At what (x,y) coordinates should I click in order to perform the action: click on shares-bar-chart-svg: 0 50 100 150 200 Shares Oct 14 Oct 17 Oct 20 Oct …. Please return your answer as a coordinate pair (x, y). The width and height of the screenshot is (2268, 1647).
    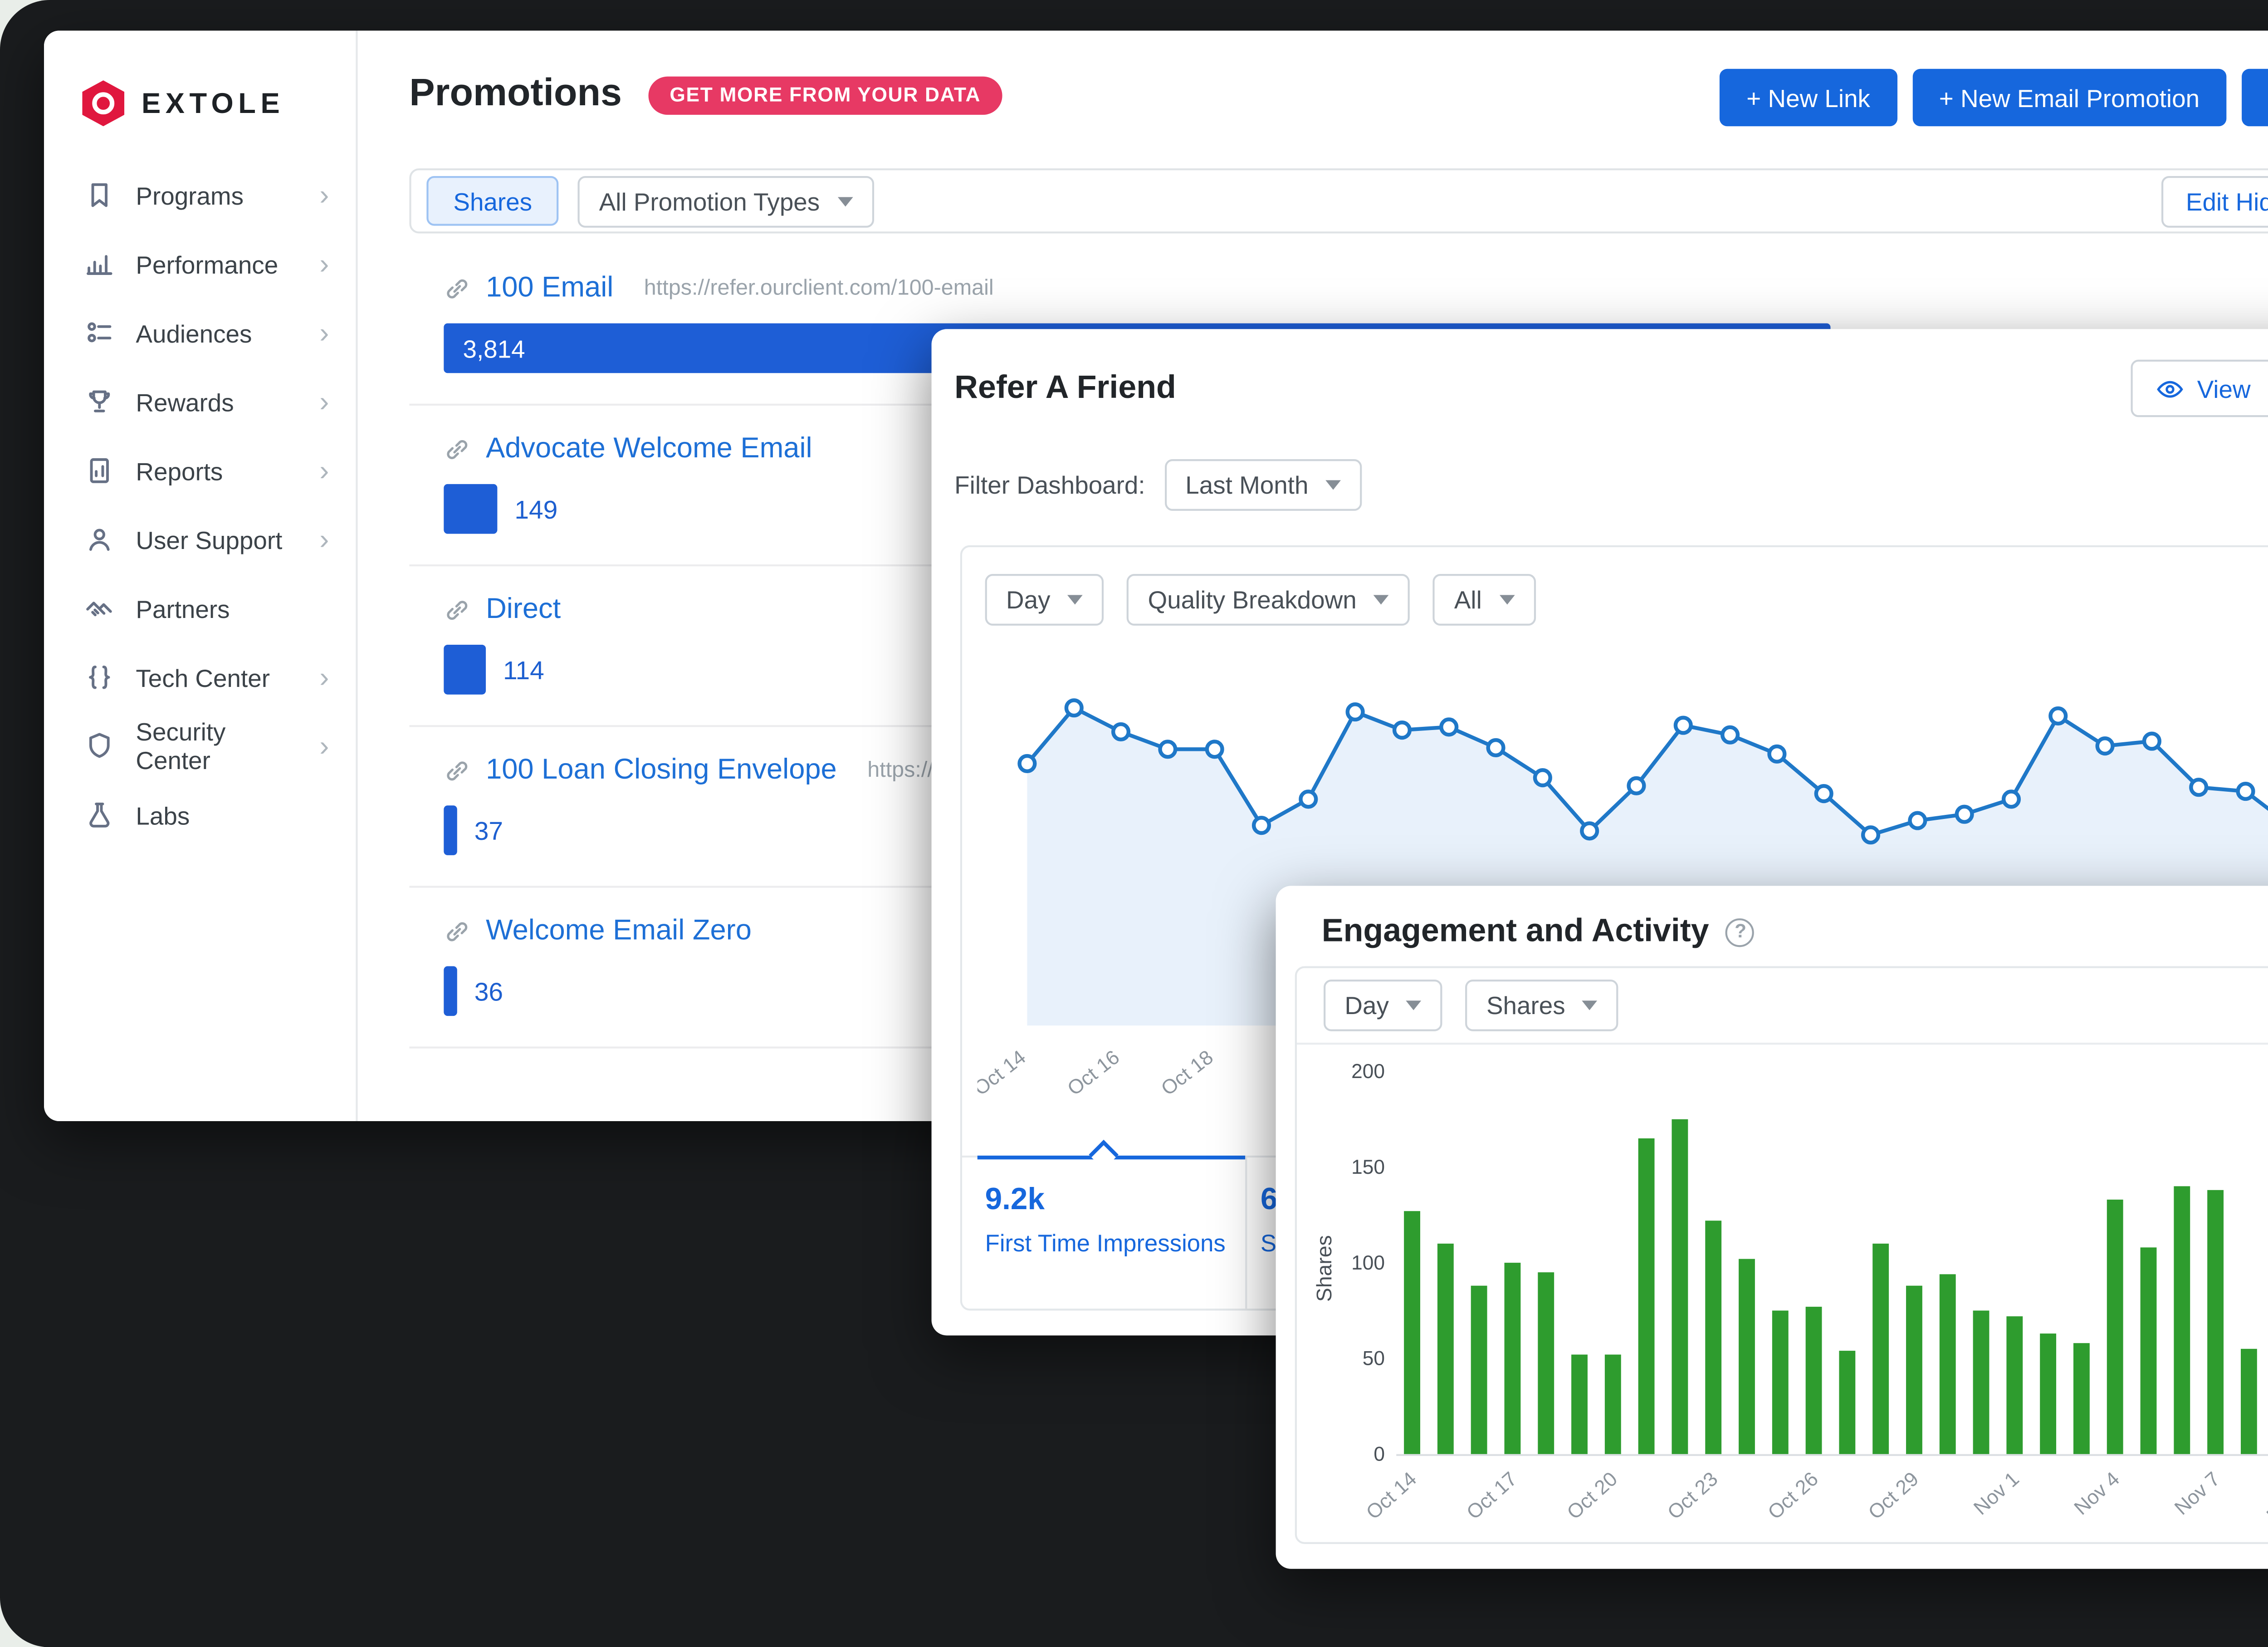
    Looking at the image, I should click on (1790, 1293).